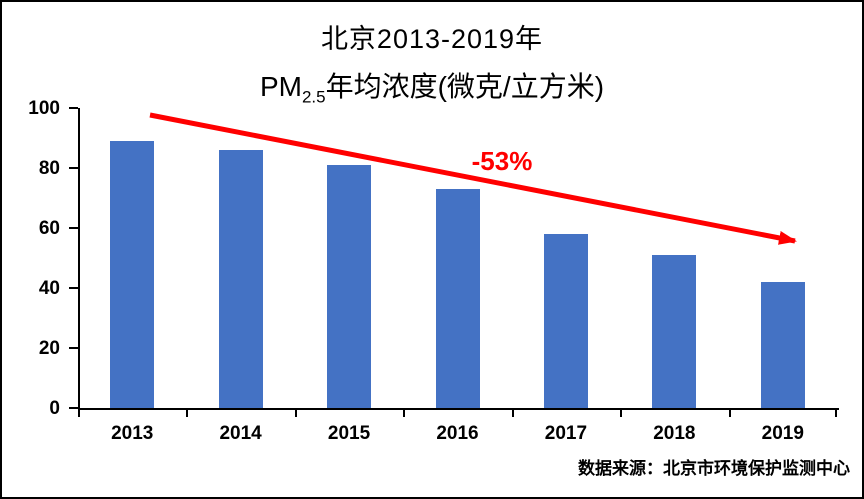 The image size is (864, 499). I want to click on title-pm-subscript: 2.5, so click(313, 97).